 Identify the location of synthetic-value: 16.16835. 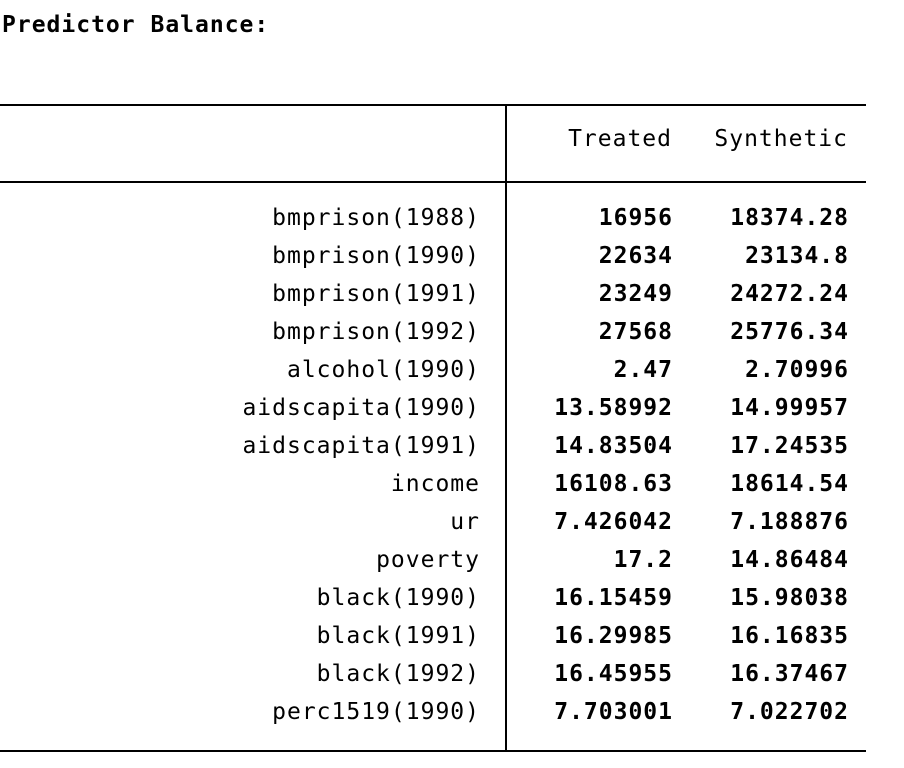
(789, 636).